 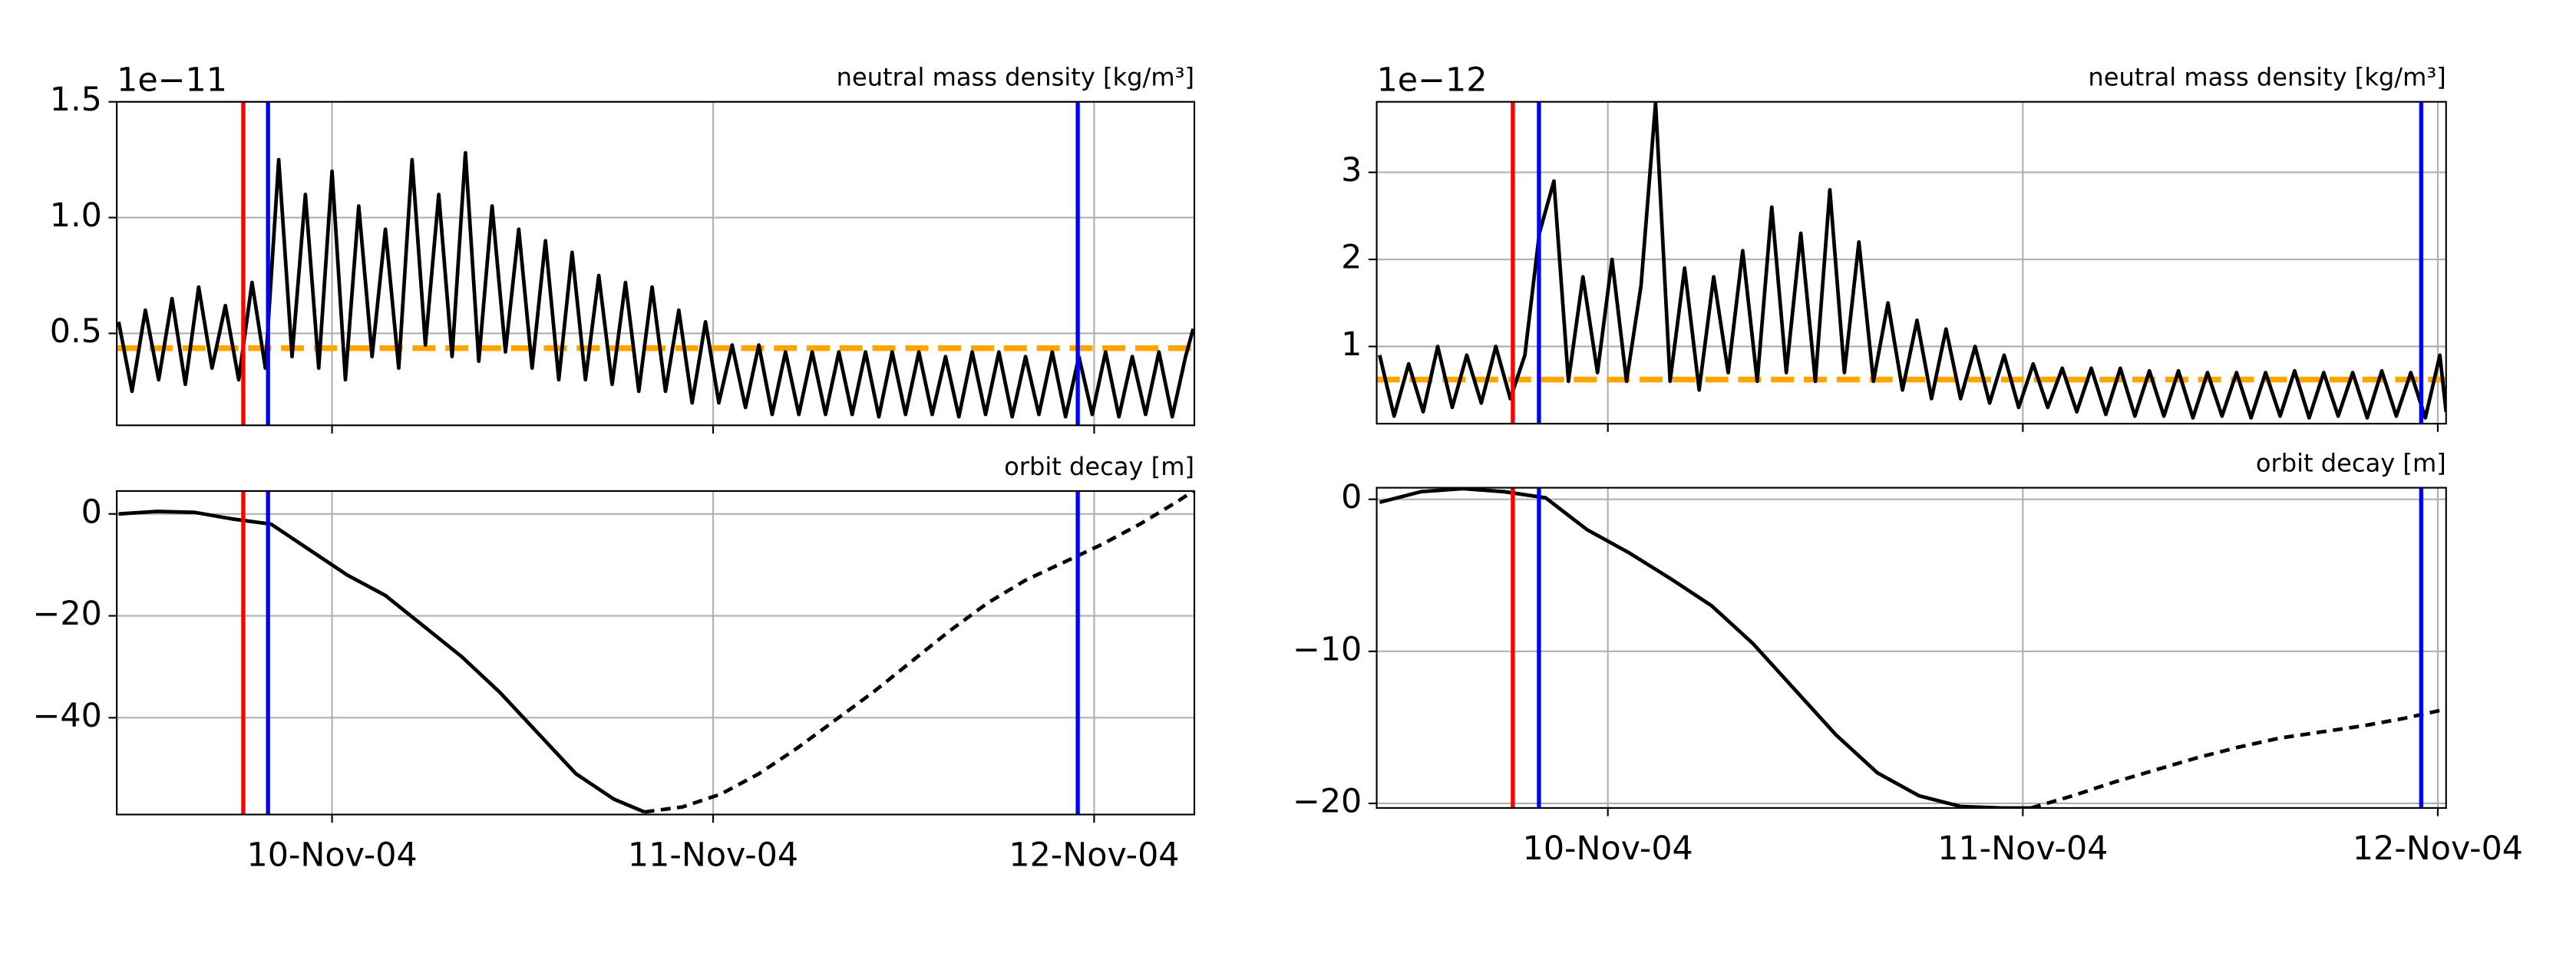 I want to click on y-tick-label: −10, so click(x=1327, y=649).